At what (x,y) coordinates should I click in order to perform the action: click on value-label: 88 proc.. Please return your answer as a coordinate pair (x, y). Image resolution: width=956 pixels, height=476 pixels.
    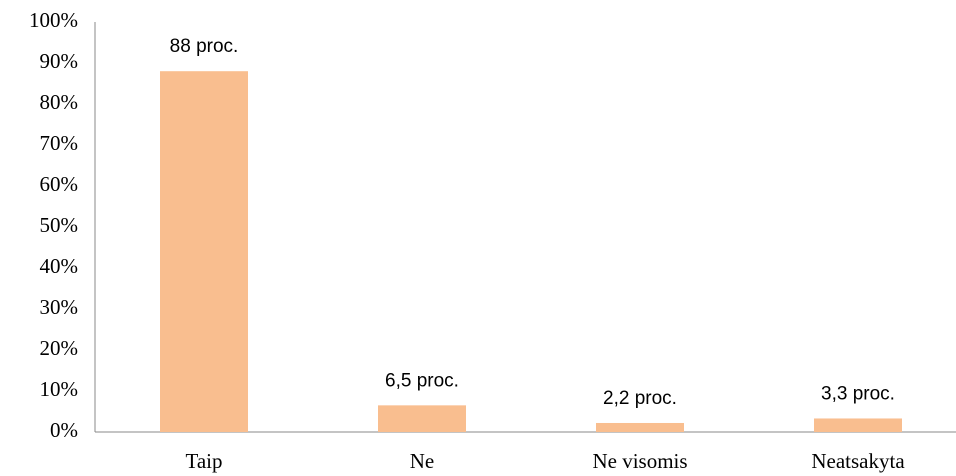
    Looking at the image, I should click on (204, 46).